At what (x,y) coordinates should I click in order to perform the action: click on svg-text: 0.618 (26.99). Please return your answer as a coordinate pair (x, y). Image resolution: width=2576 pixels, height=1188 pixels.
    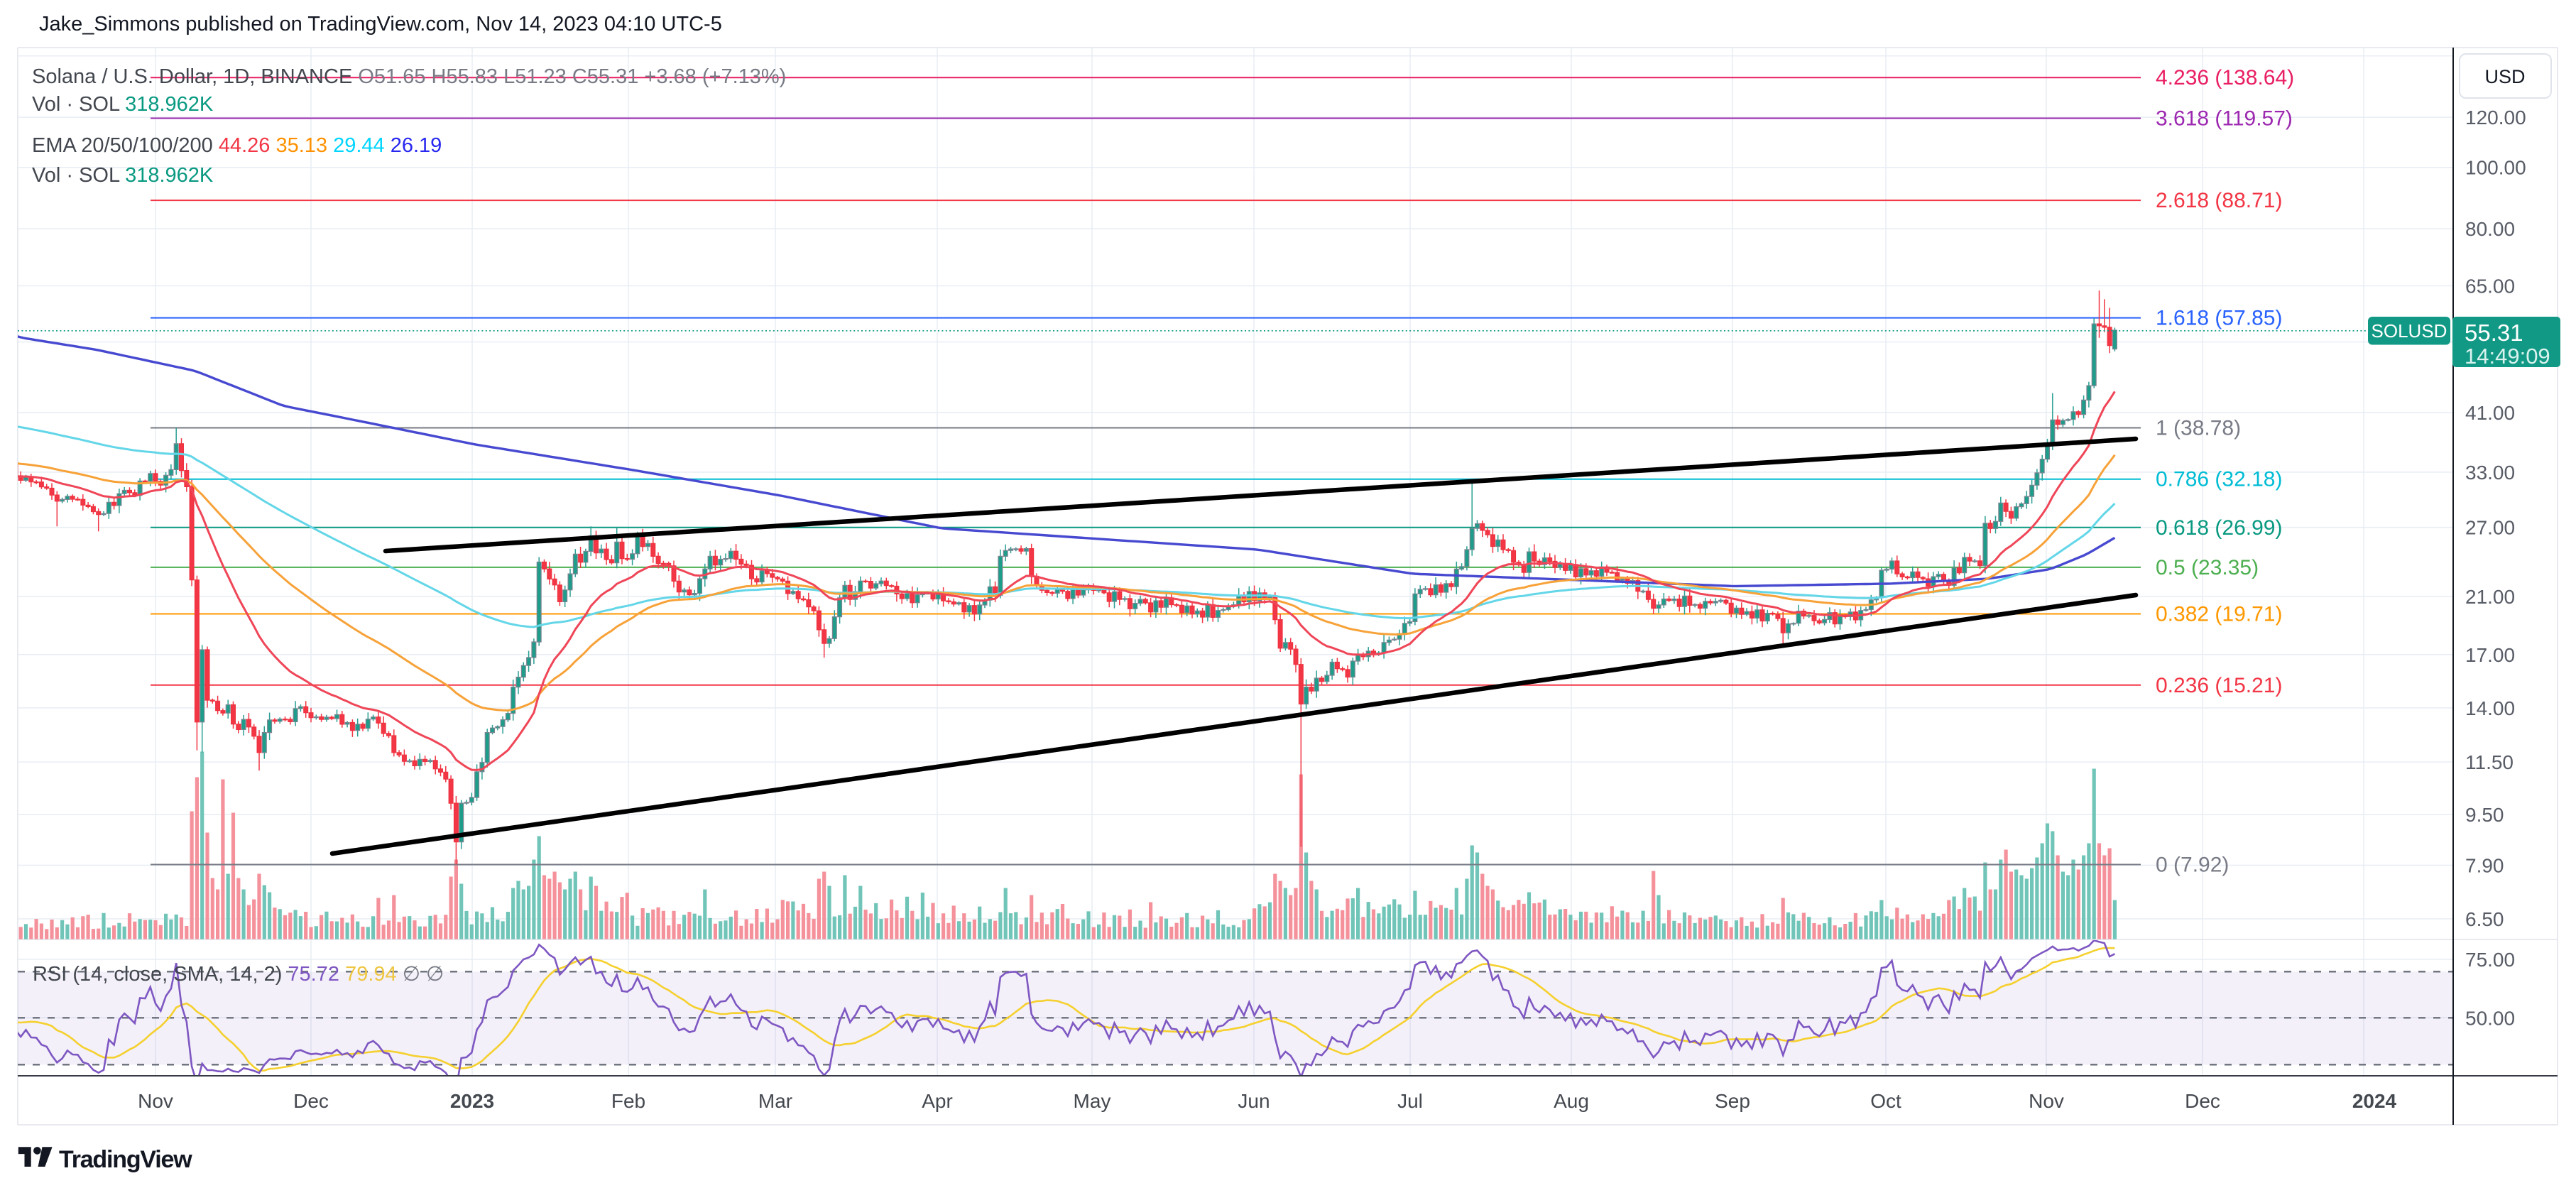
    Looking at the image, I should click on (2219, 528).